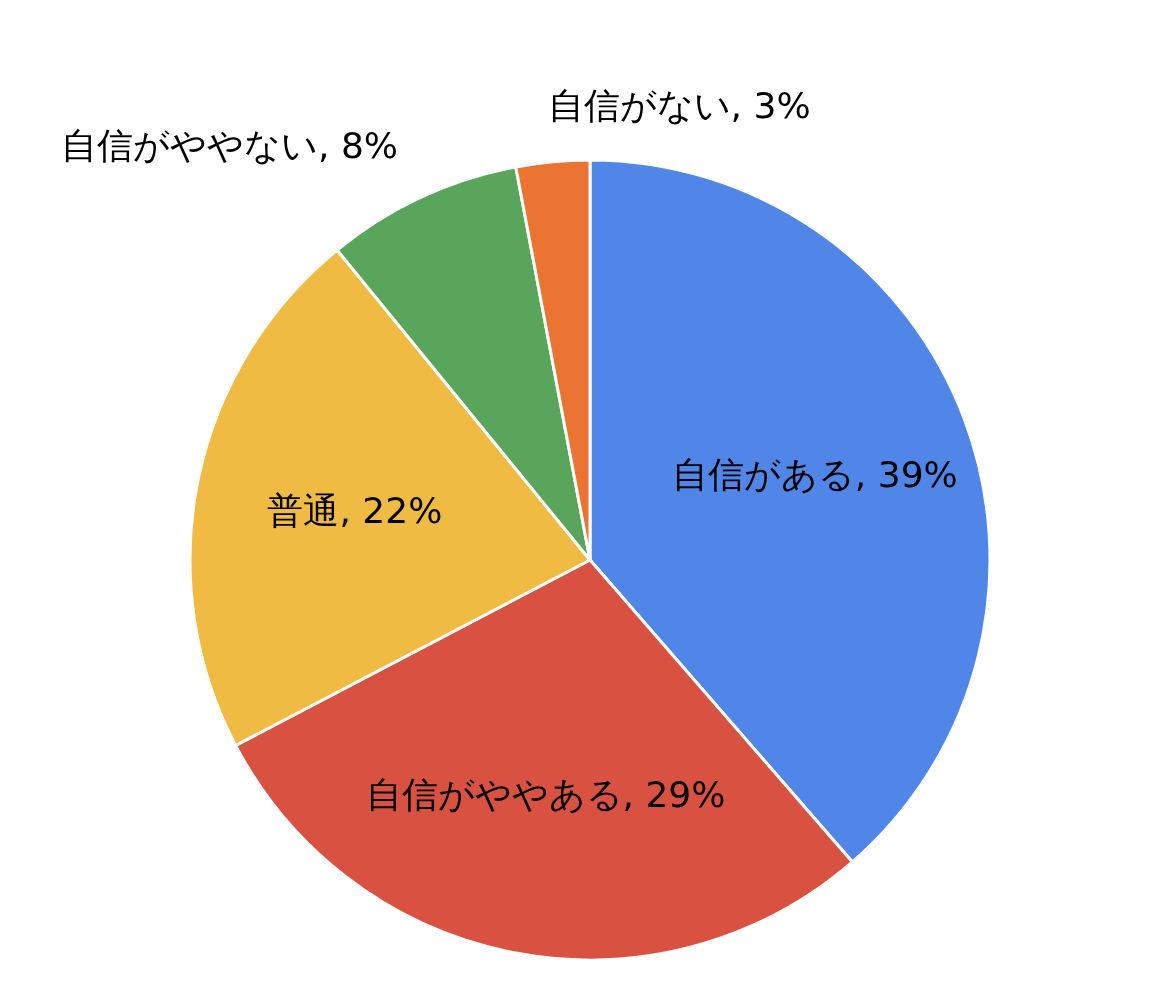 This screenshot has height=990, width=1150. What do you see at coordinates (679, 105) in the screenshot?
I see `slice-label: 自信がない, 3%` at bounding box center [679, 105].